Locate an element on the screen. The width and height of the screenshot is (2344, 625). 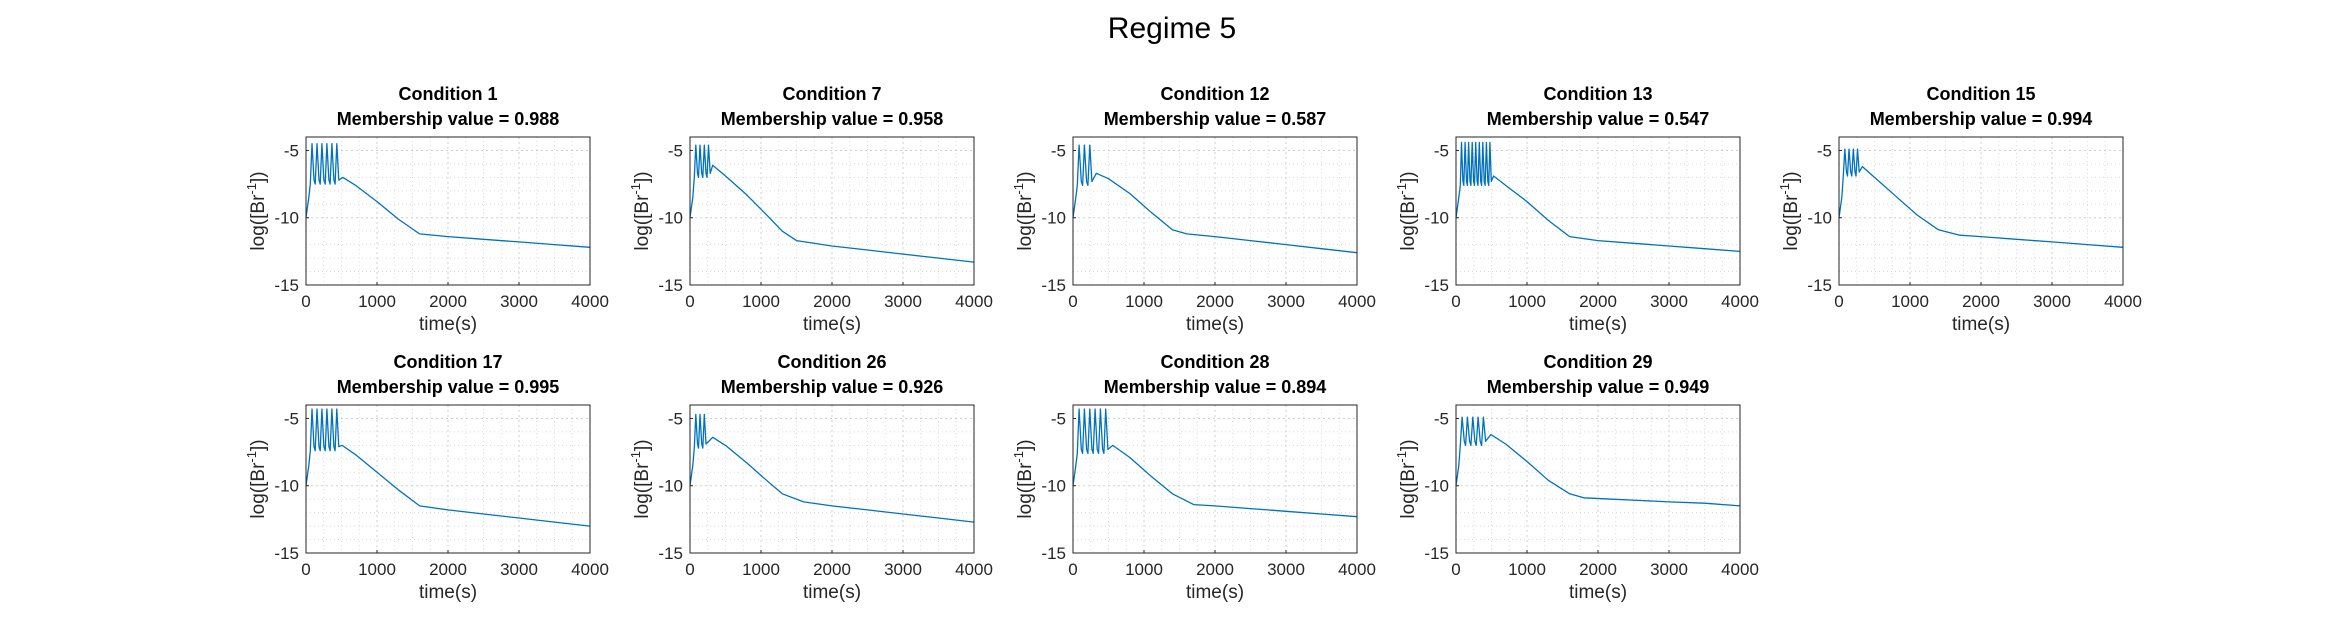
subplot-title: Condition 28 is located at coordinates (1215, 362).